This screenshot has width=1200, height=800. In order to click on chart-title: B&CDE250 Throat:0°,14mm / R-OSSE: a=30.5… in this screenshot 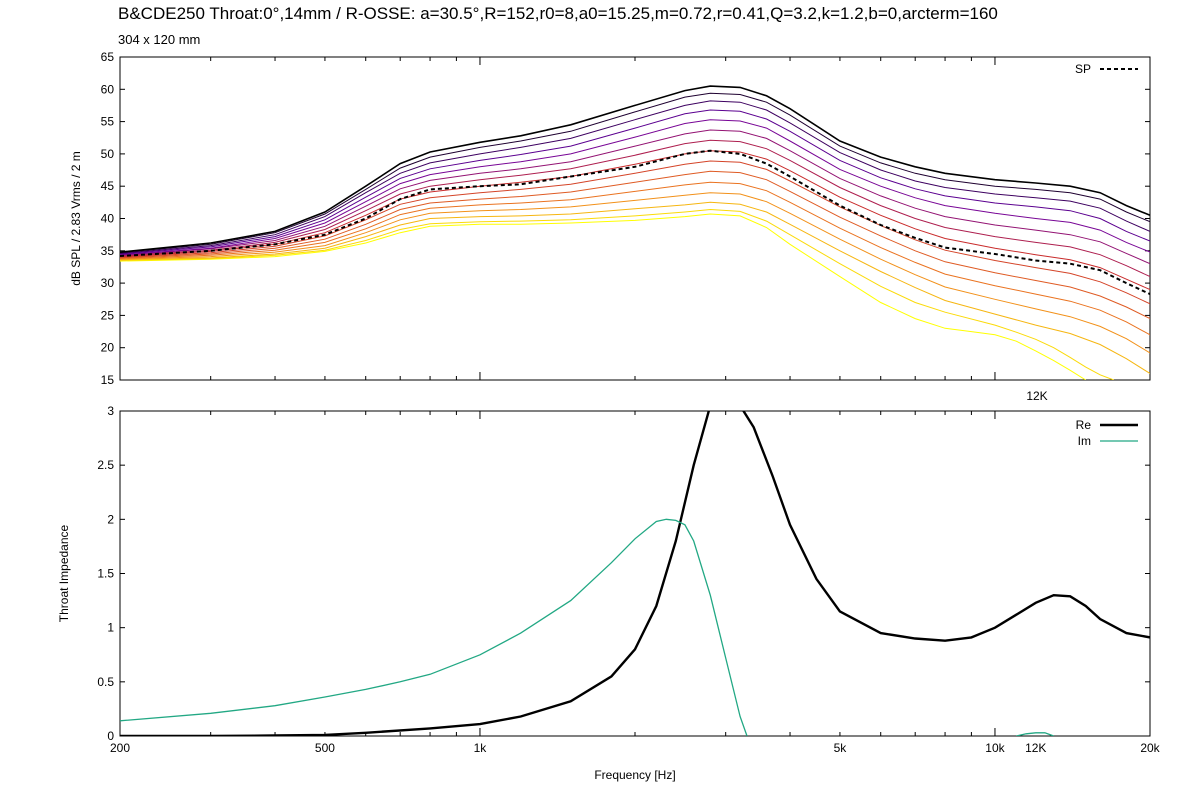, I will do `click(558, 13)`.